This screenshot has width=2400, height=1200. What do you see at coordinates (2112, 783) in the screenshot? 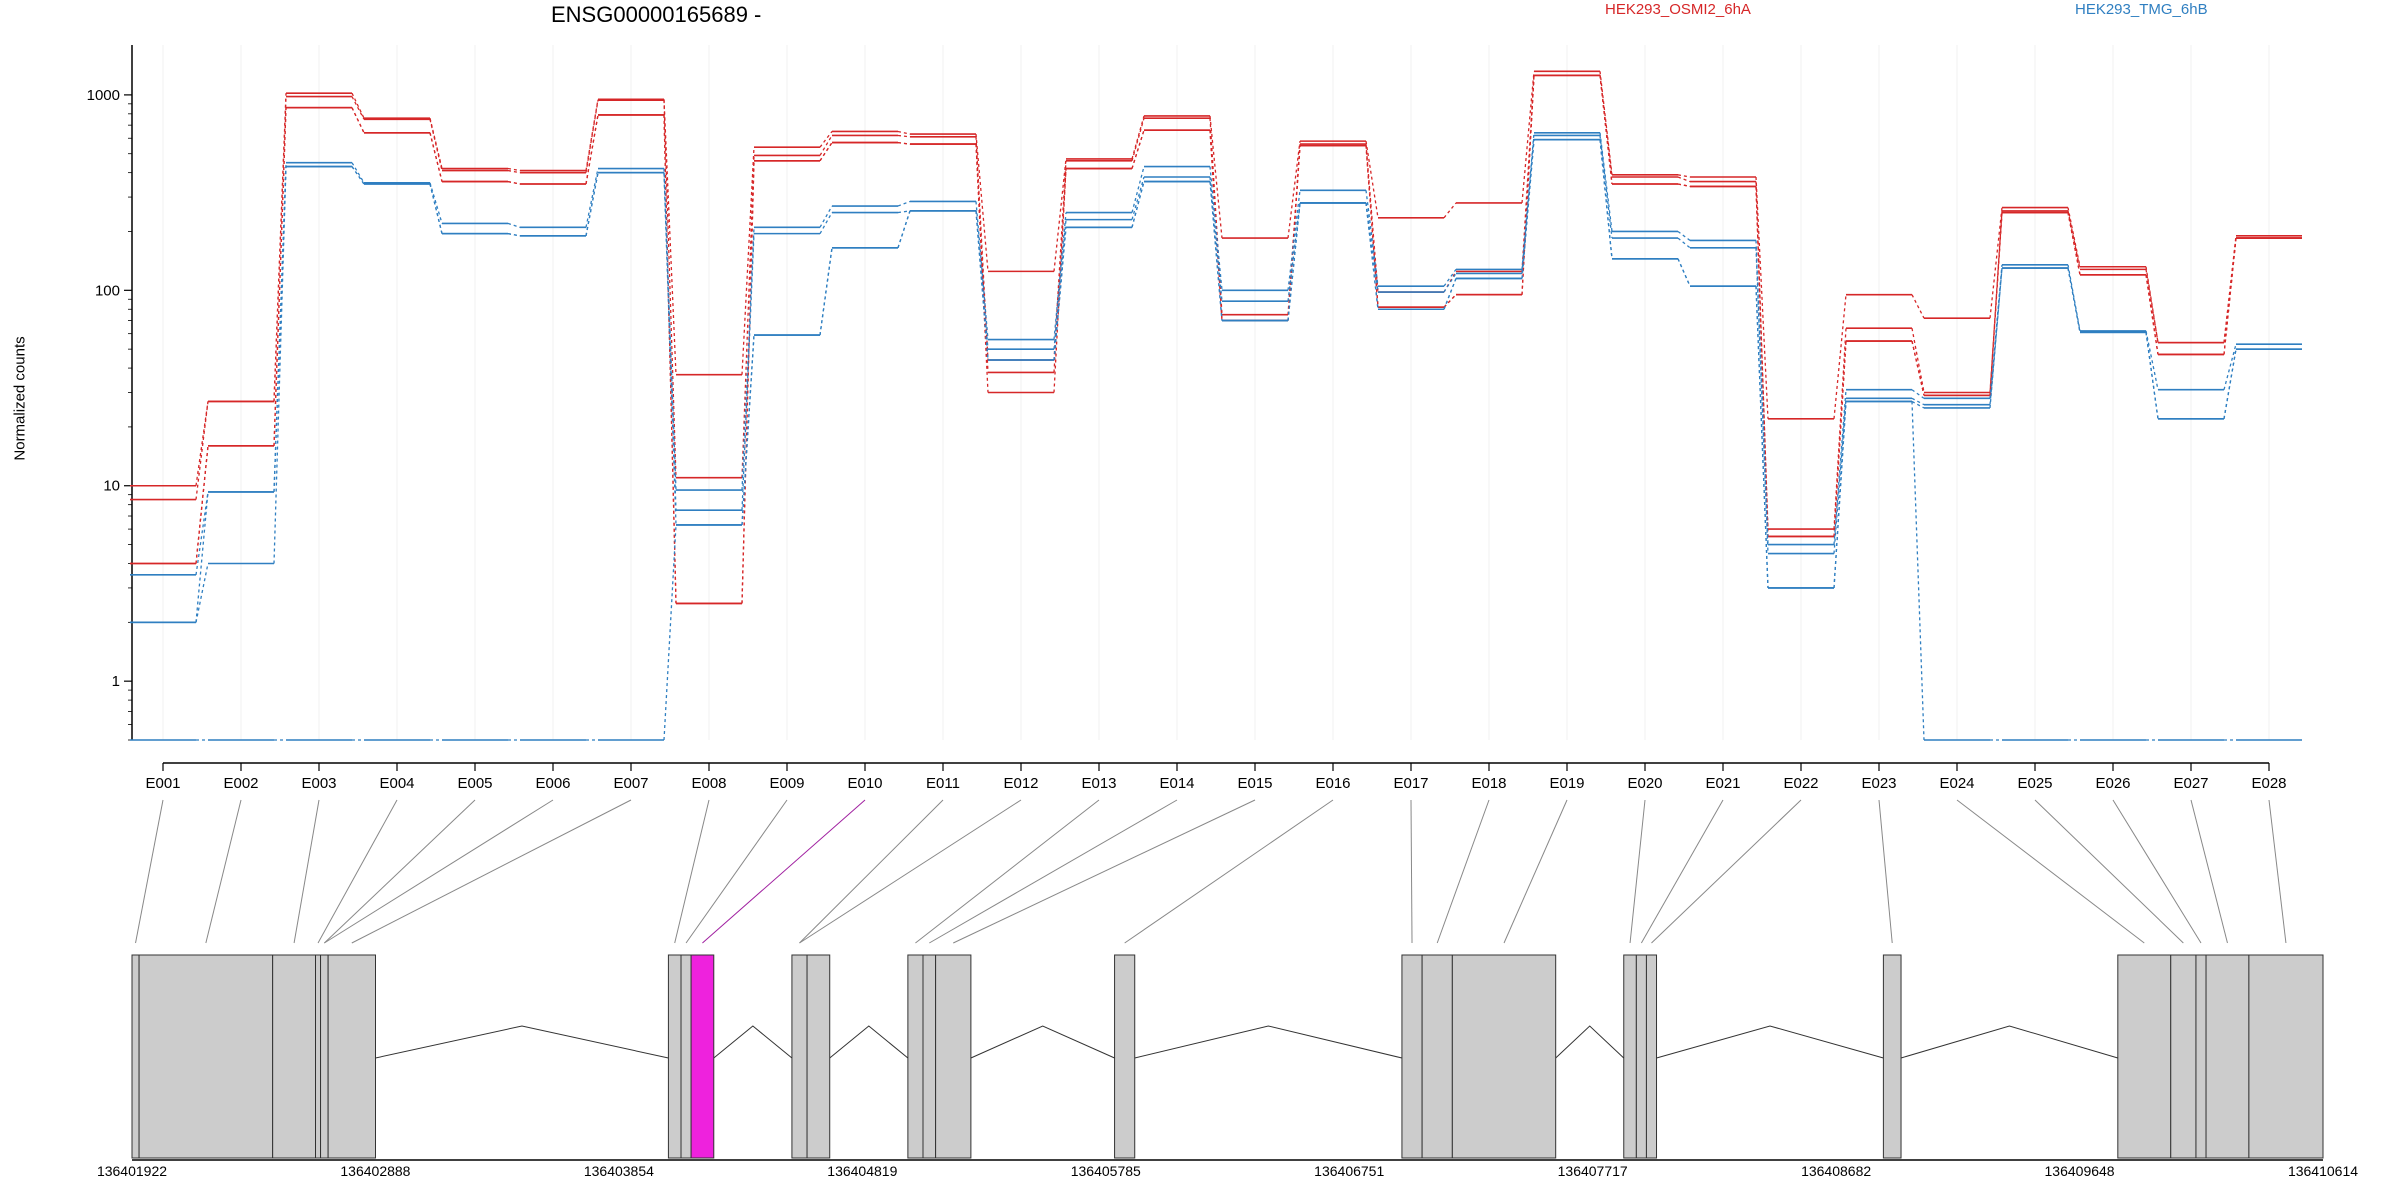
I see `x-tick-label-e026: E026` at bounding box center [2112, 783].